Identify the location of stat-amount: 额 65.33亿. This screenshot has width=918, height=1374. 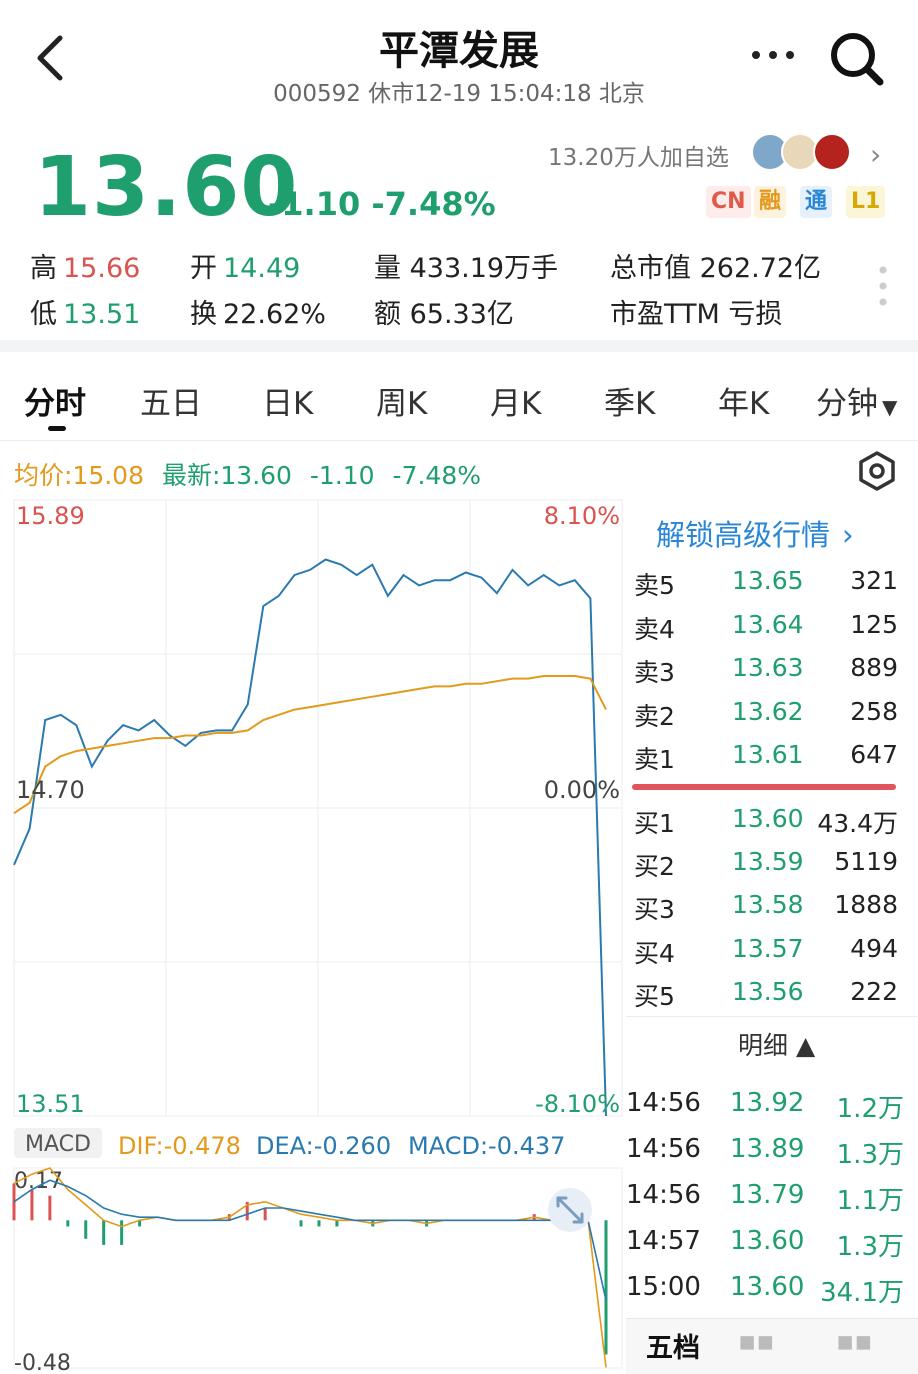
(444, 314).